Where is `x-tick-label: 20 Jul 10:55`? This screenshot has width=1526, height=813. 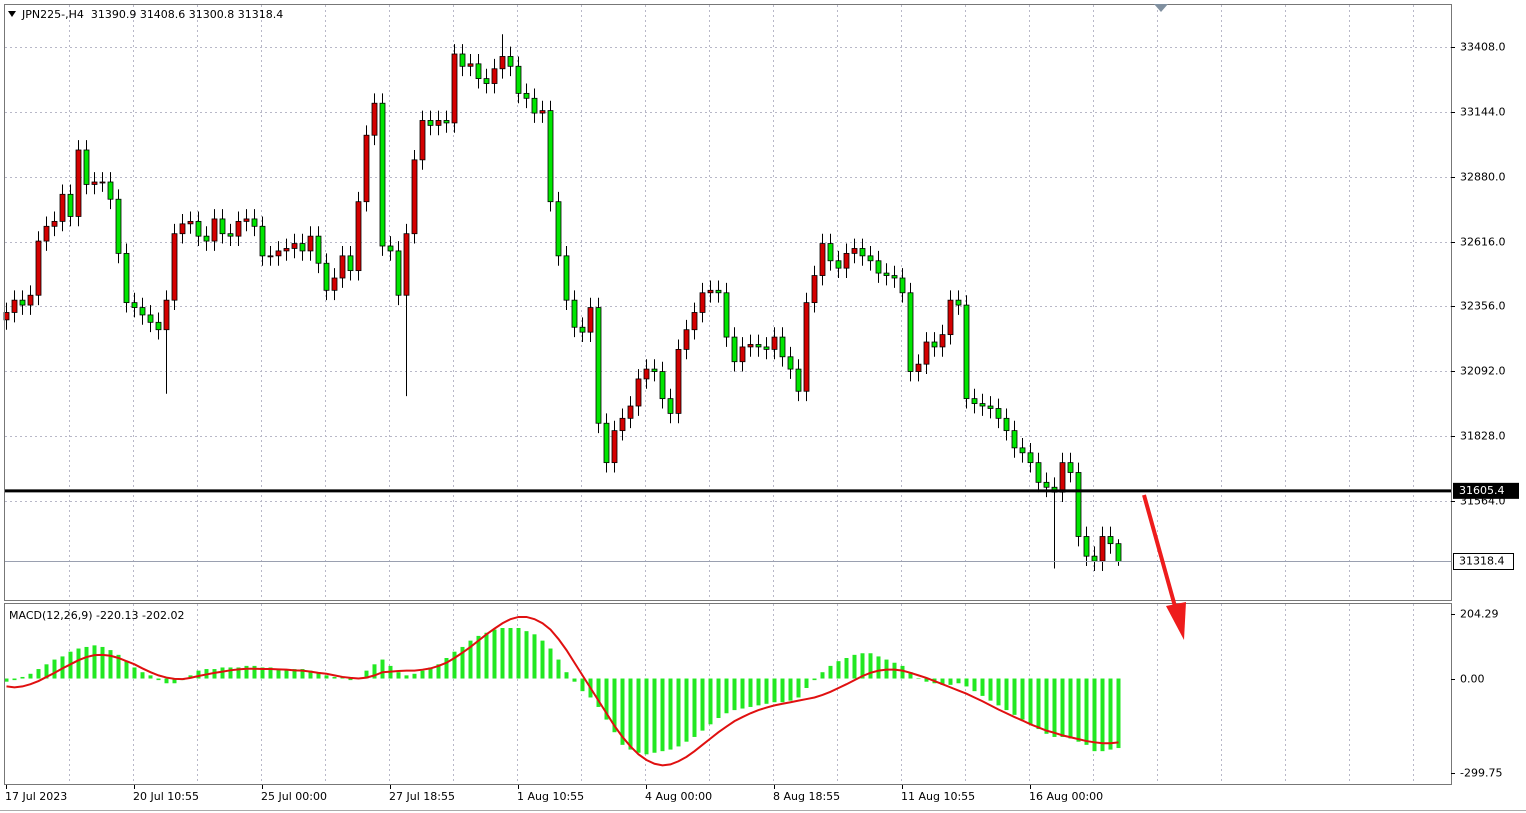
x-tick-label: 20 Jul 10:55 is located at coordinates (166, 796).